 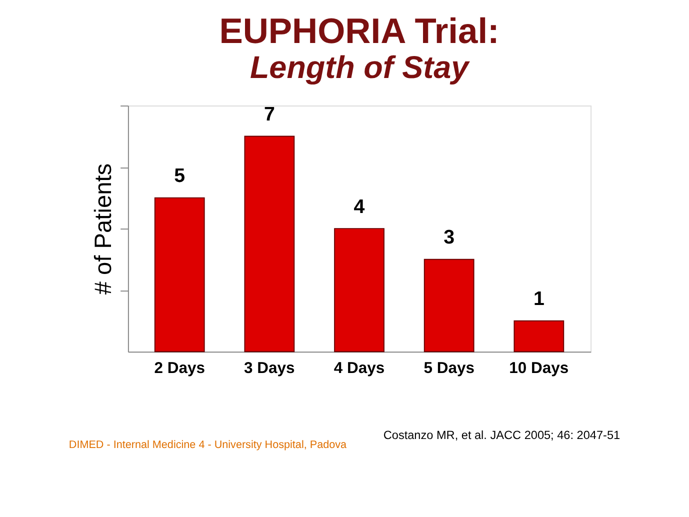 I want to click on x-tick-label: 4 Days, so click(x=359, y=368).